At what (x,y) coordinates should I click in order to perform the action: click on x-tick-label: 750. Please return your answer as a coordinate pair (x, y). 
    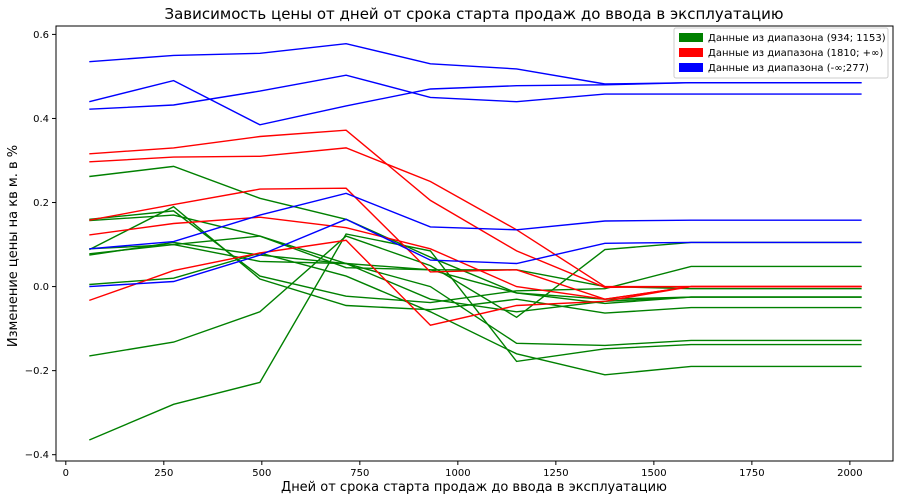
    Looking at the image, I should click on (359, 473).